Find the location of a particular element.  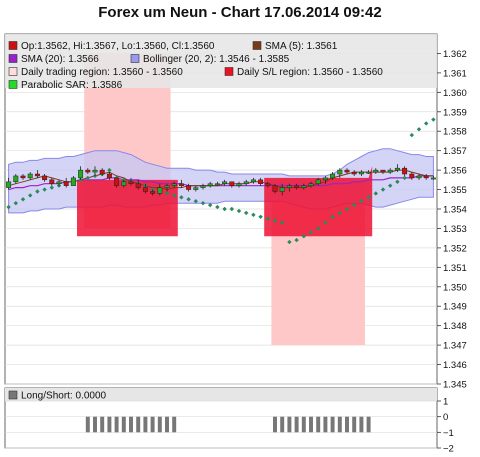

legend-label: SMA (5): 1.3561 is located at coordinates (301, 46).